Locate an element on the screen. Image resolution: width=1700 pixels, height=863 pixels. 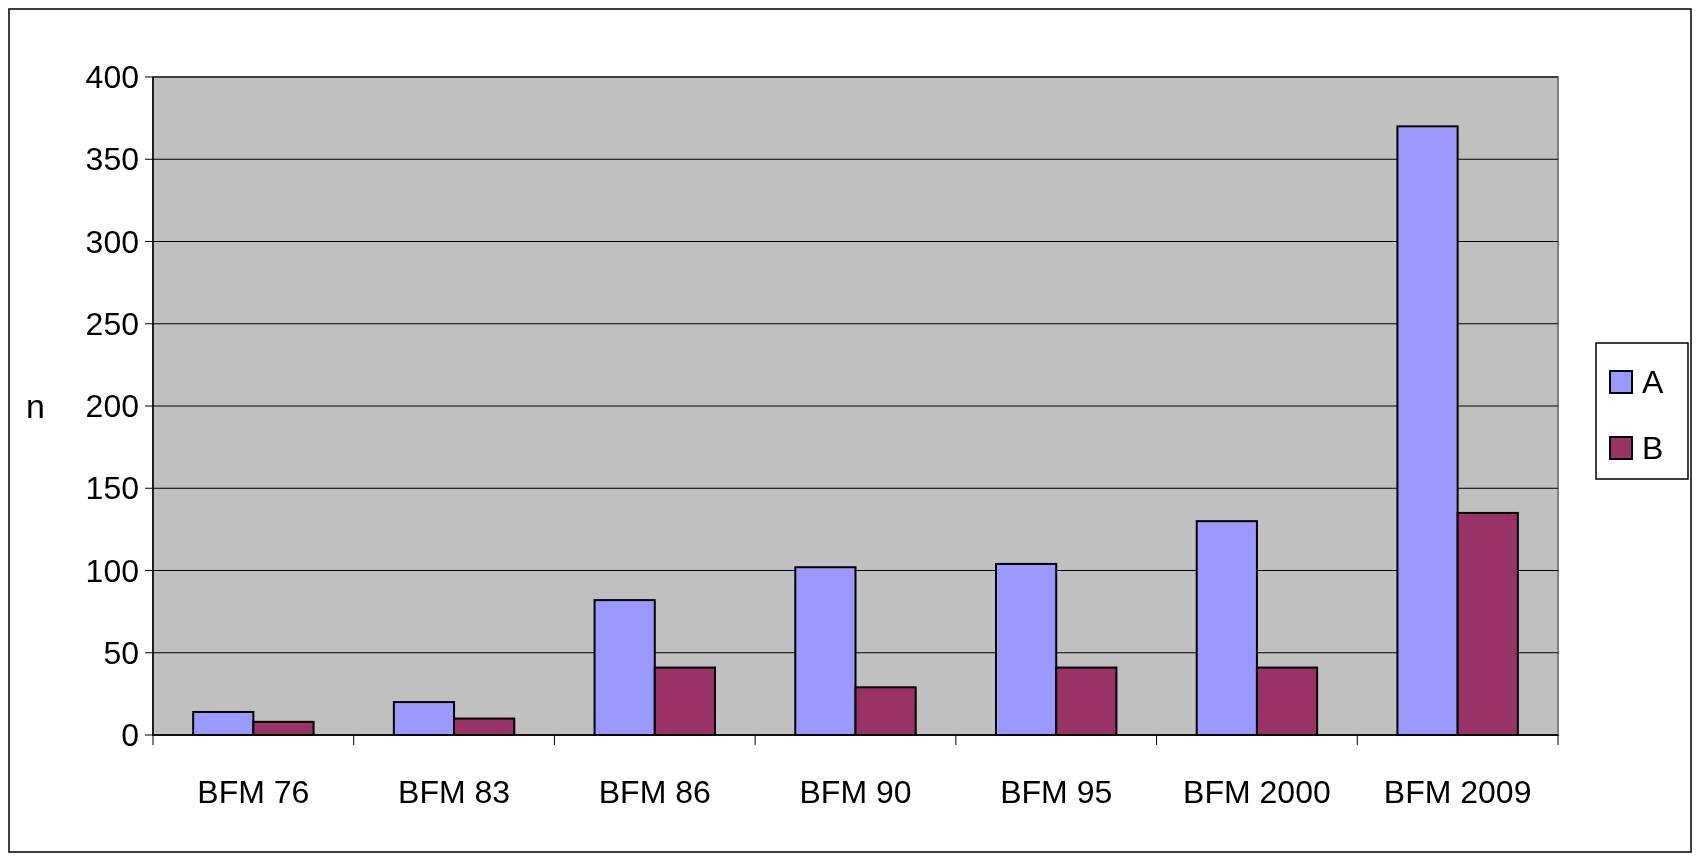
y-tick-label: 250 is located at coordinates (112, 323).